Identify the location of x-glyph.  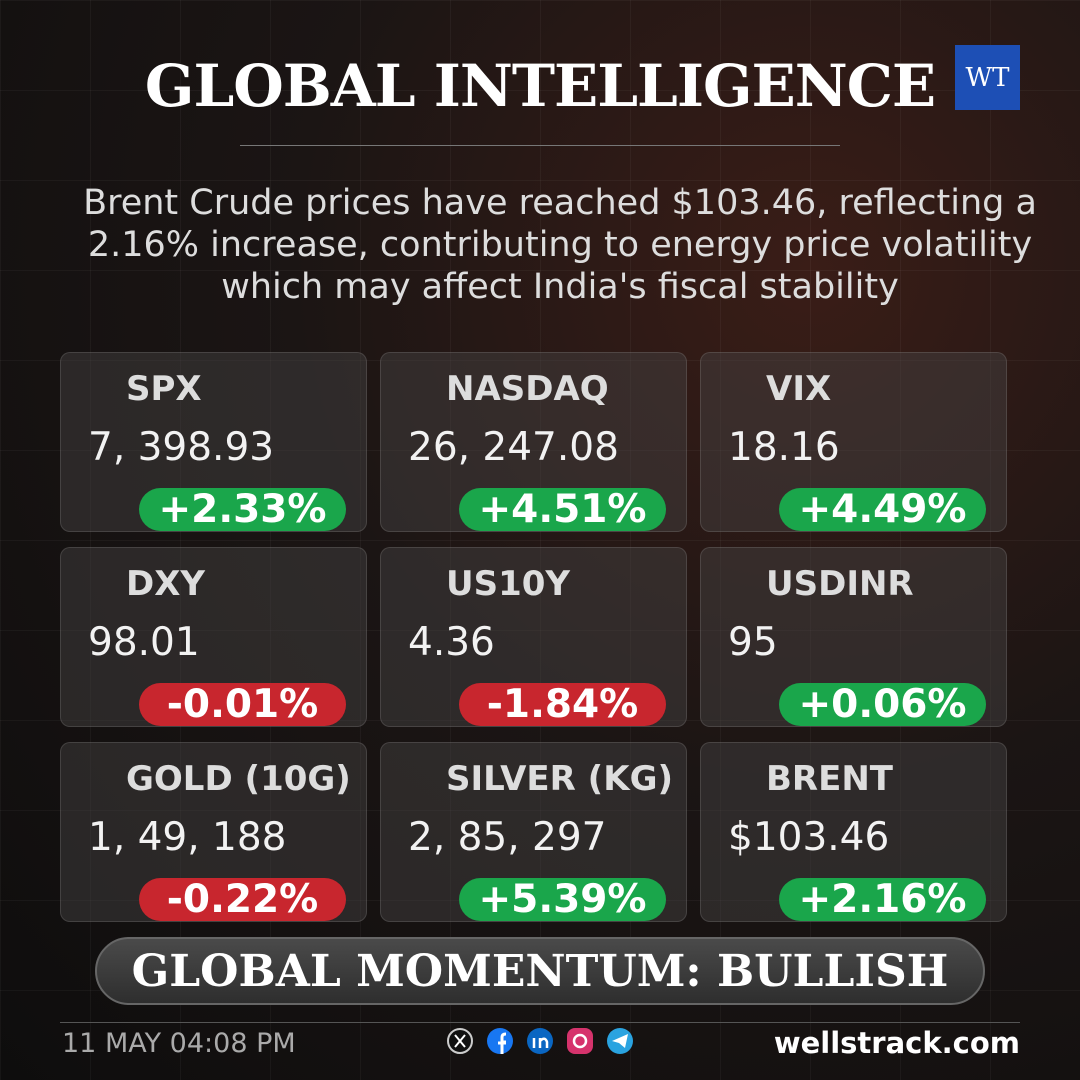
(460, 1041).